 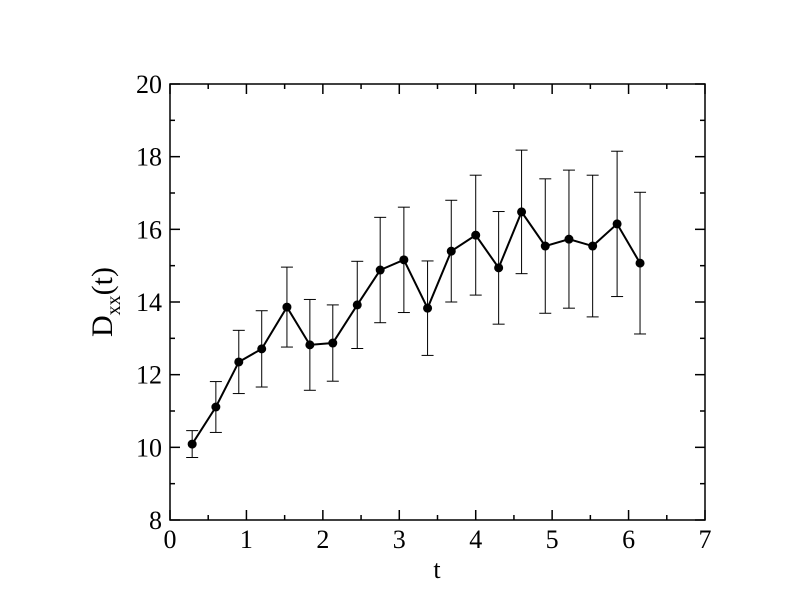 I want to click on x-tick-label: 5, so click(x=552, y=539).